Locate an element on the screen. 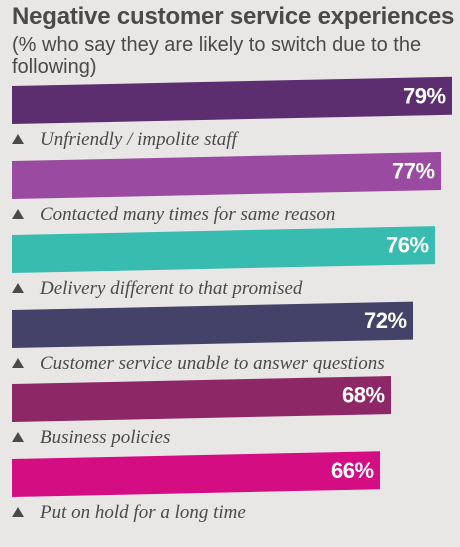 This screenshot has height=547, width=460. category-text: Delivery different to that promised is located at coordinates (171, 288).